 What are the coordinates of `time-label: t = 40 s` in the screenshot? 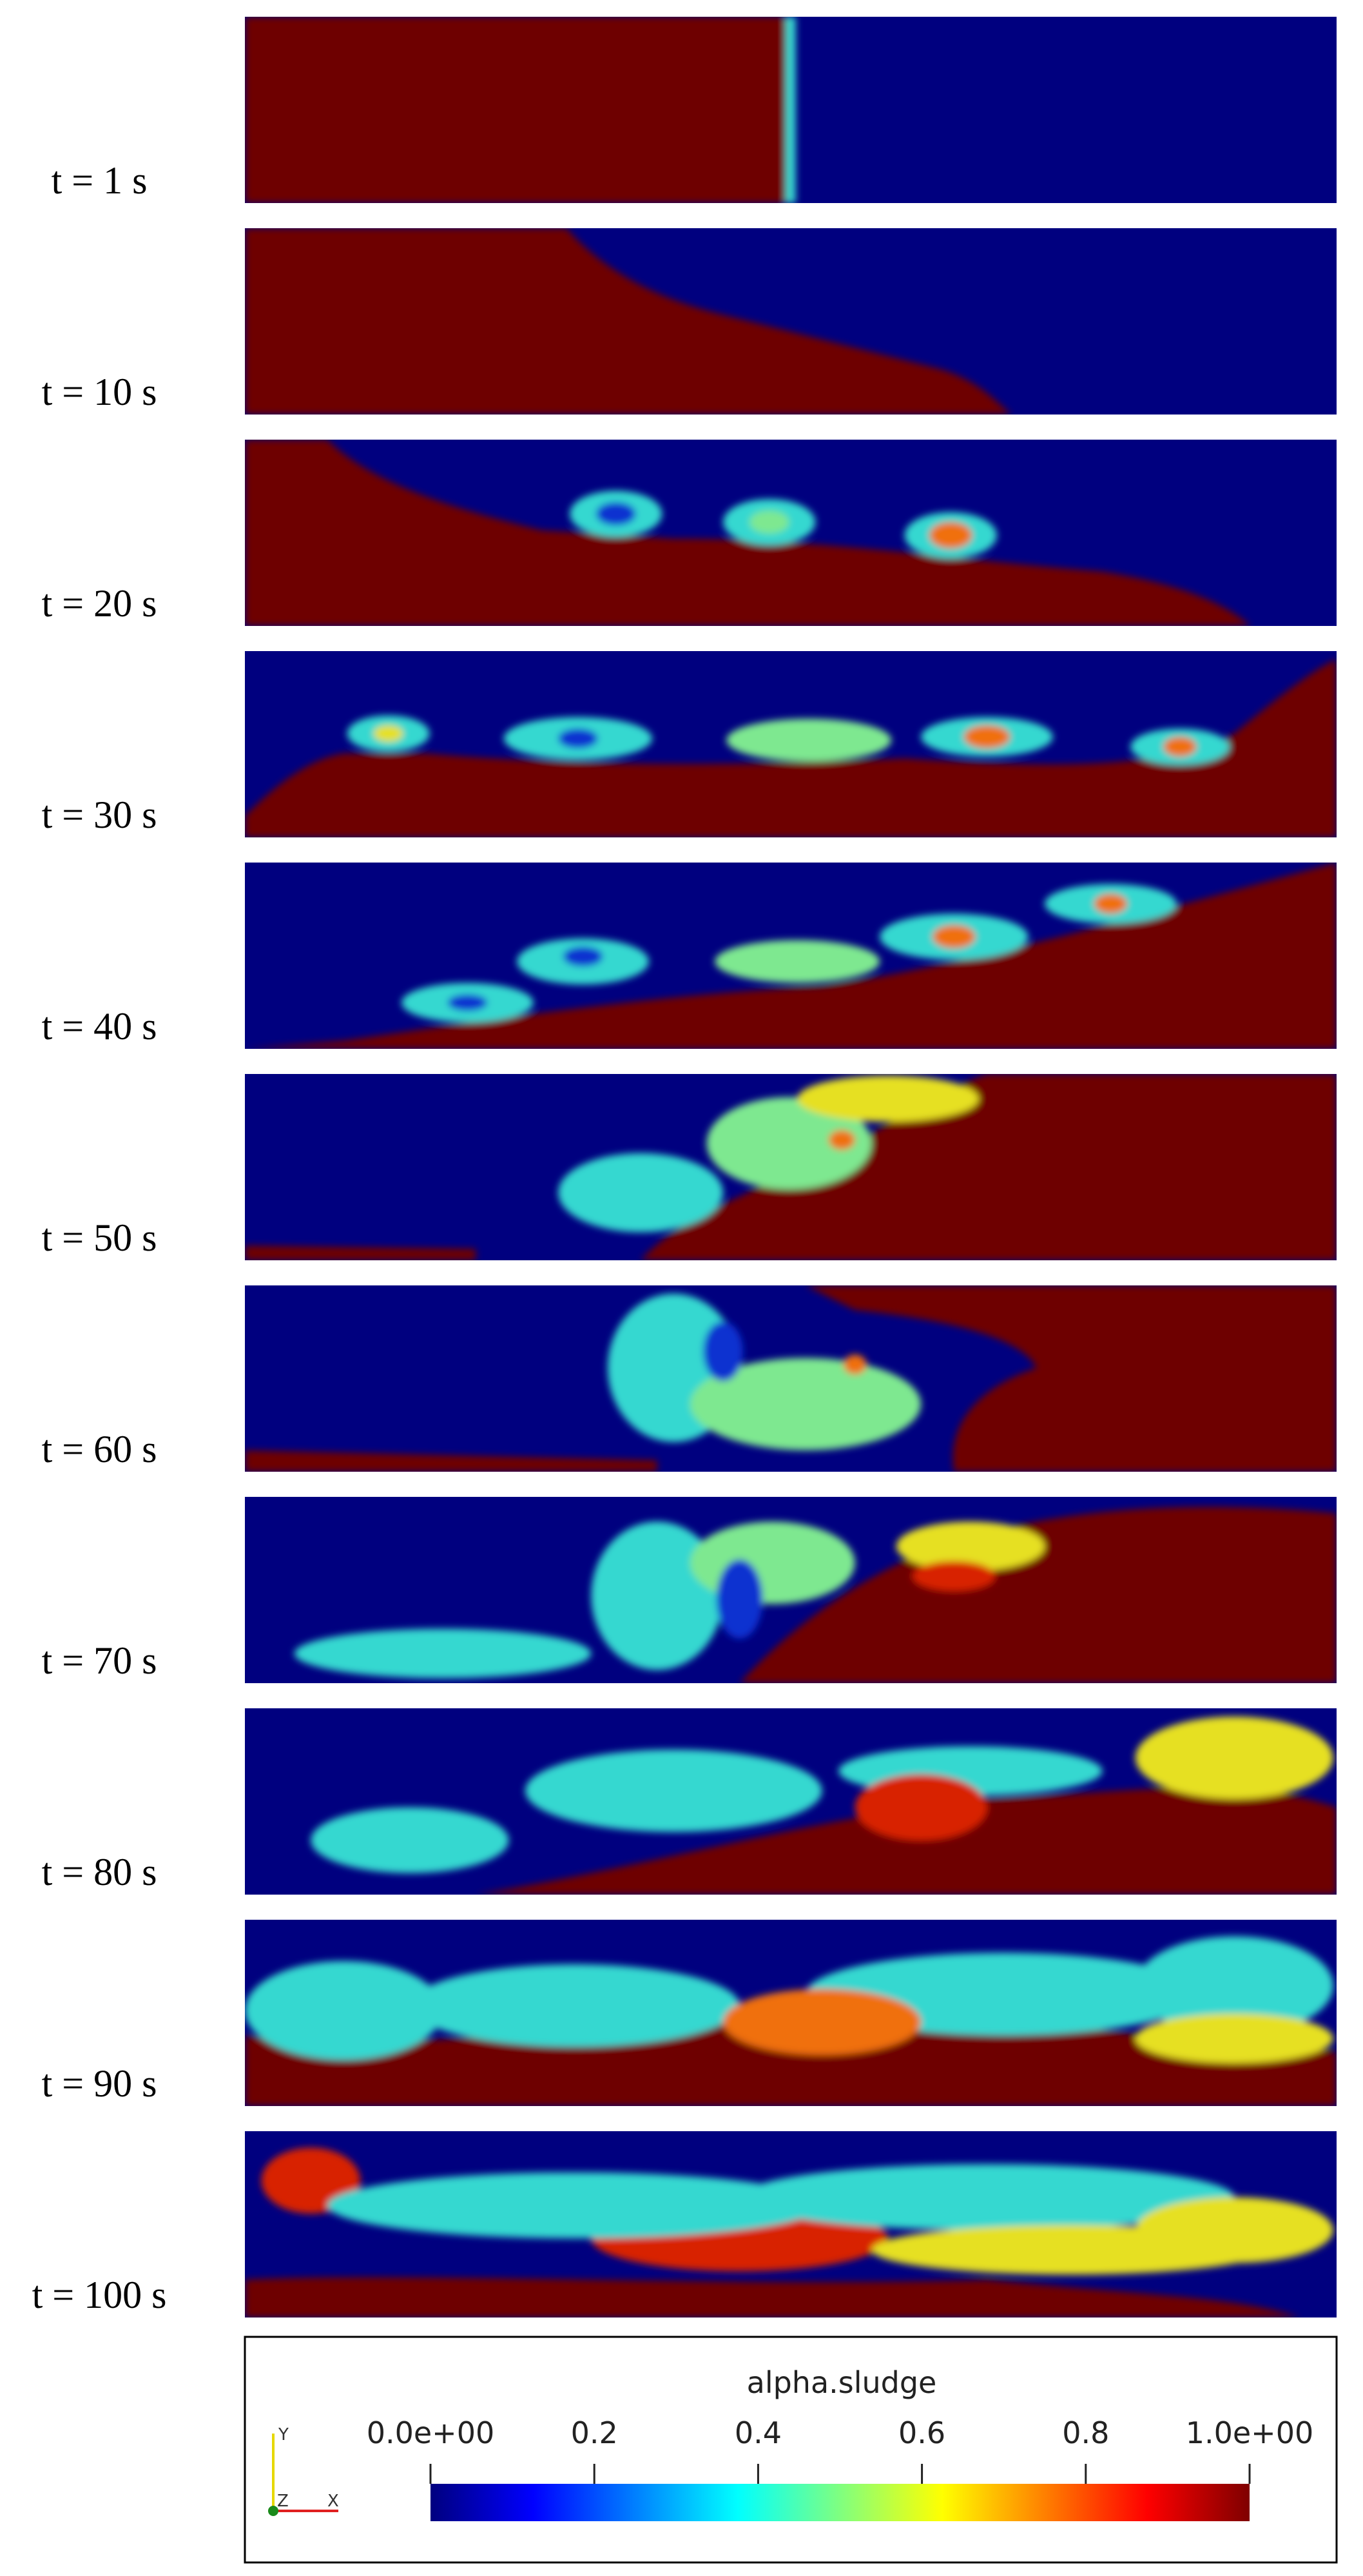 It's located at (100, 1027).